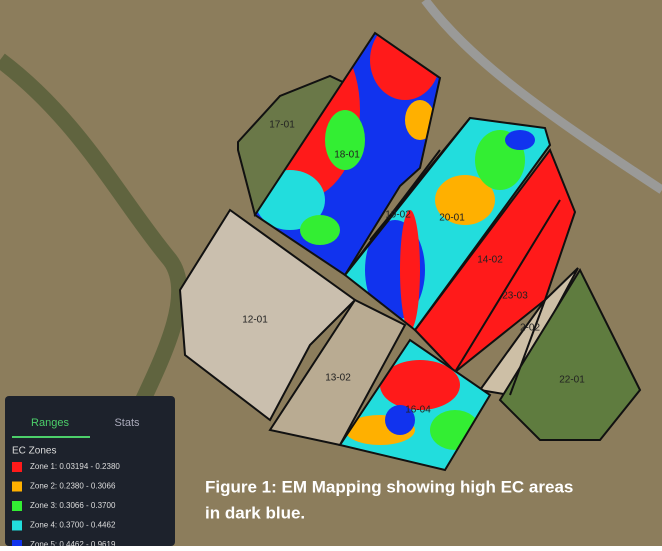  What do you see at coordinates (73, 543) in the screenshot?
I see `zone-label: Zone 5: 0.4462 - 0.9619` at bounding box center [73, 543].